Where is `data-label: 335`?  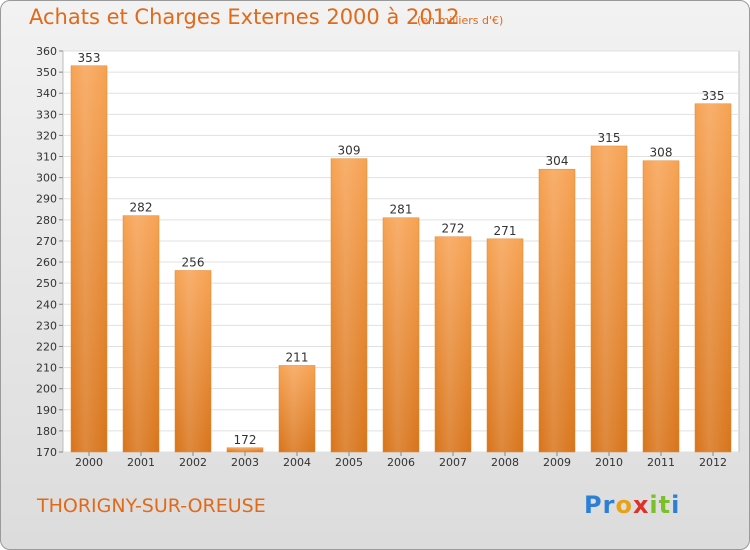 data-label: 335 is located at coordinates (713, 96).